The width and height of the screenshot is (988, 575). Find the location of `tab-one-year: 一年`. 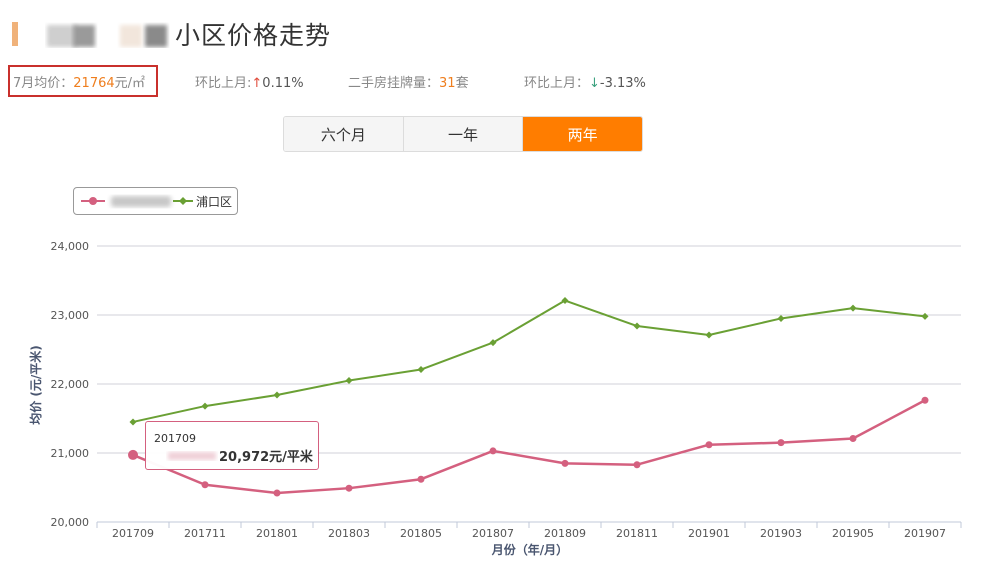

tab-one-year: 一年 is located at coordinates (463, 134).